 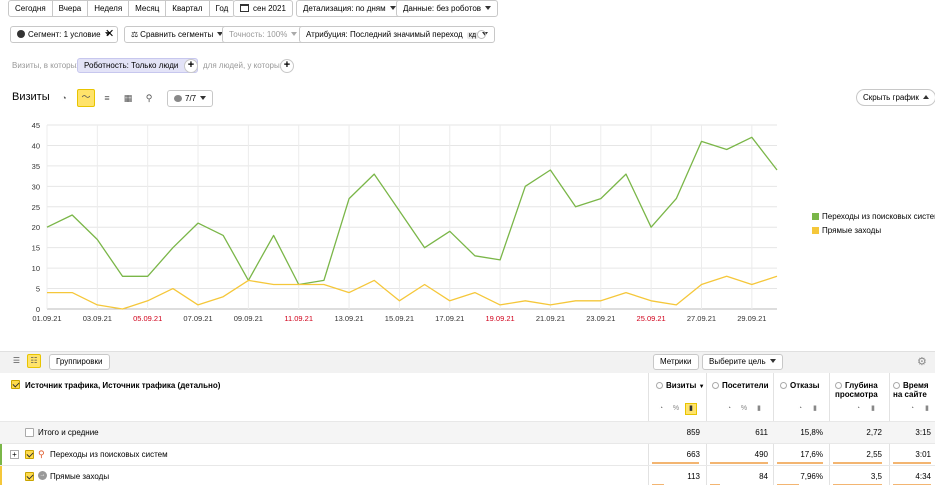 I want to click on period-tab-yesterday: Вчера, so click(x=69, y=8).